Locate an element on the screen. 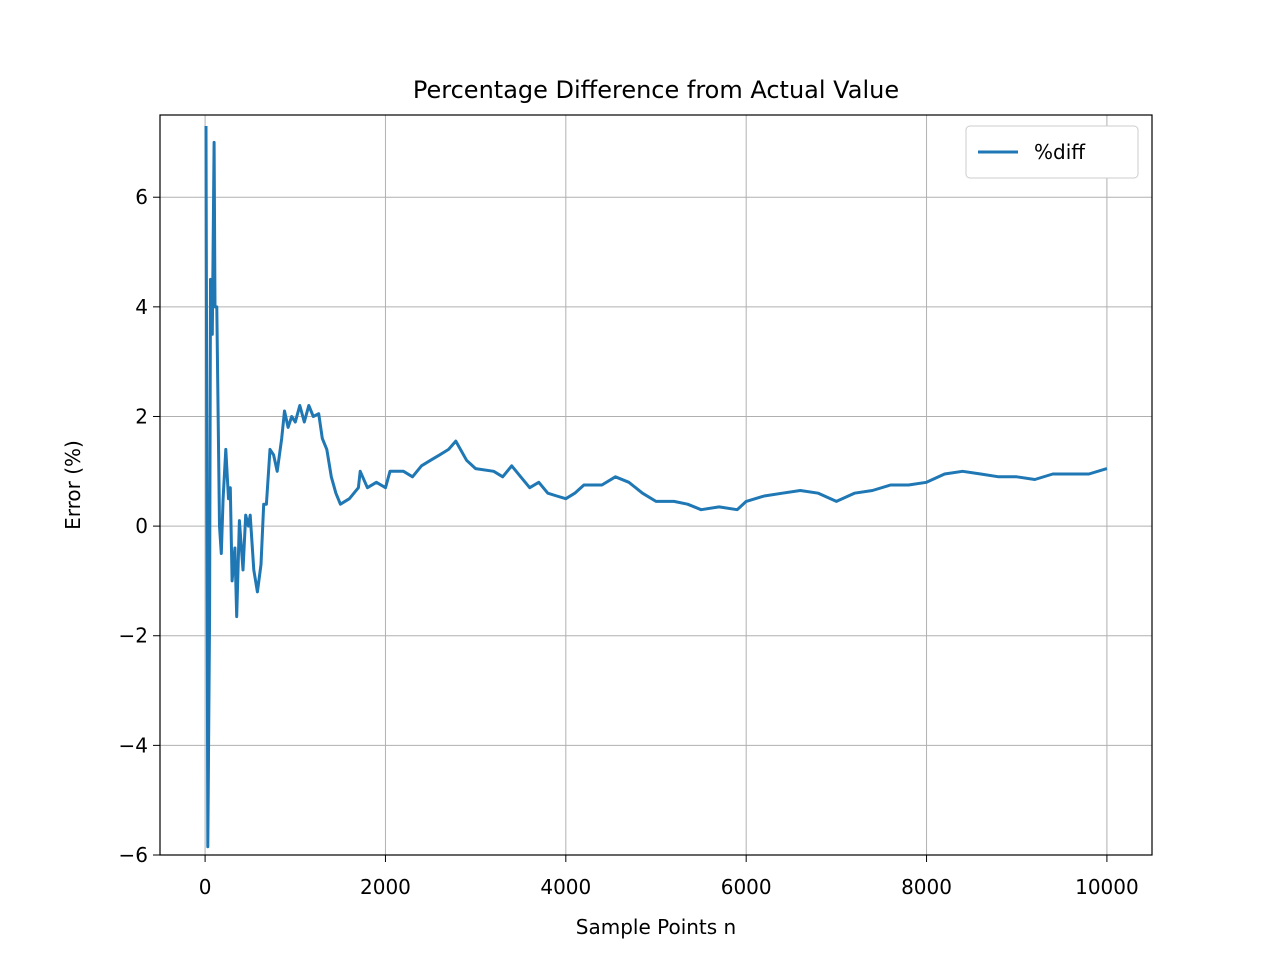 This screenshot has height=960, width=1280. x-tick-label: 8000 is located at coordinates (926, 887).